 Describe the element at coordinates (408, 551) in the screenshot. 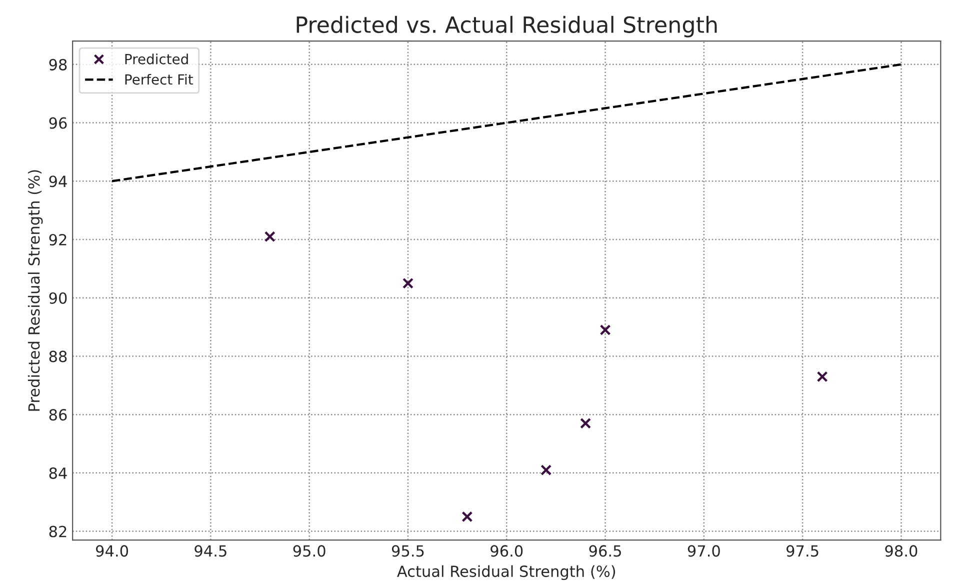

I see `x-tick-label: 95.5` at that location.